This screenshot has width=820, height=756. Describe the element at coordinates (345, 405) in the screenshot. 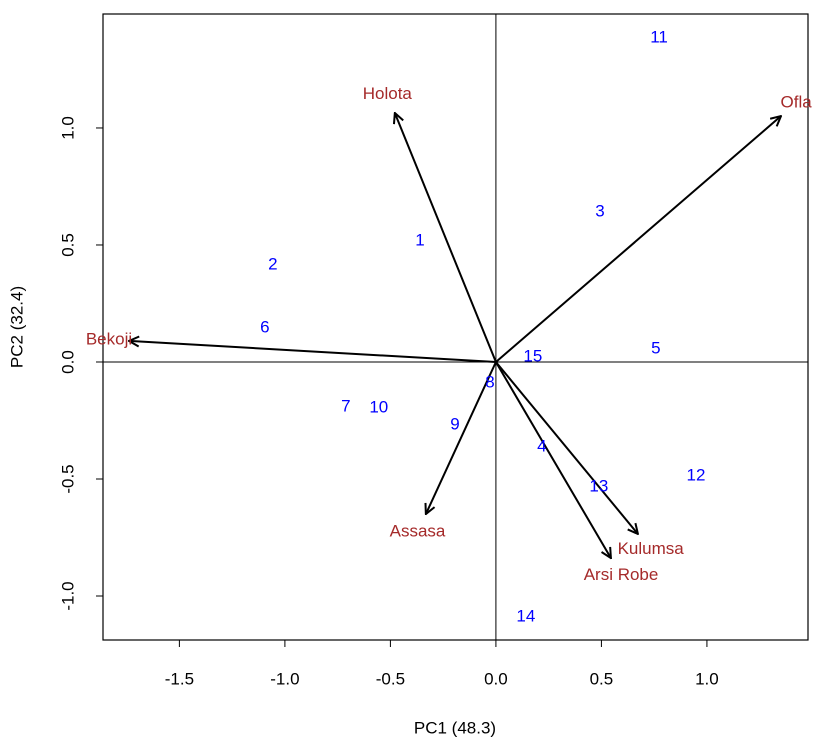

I see `point-label: 7` at that location.